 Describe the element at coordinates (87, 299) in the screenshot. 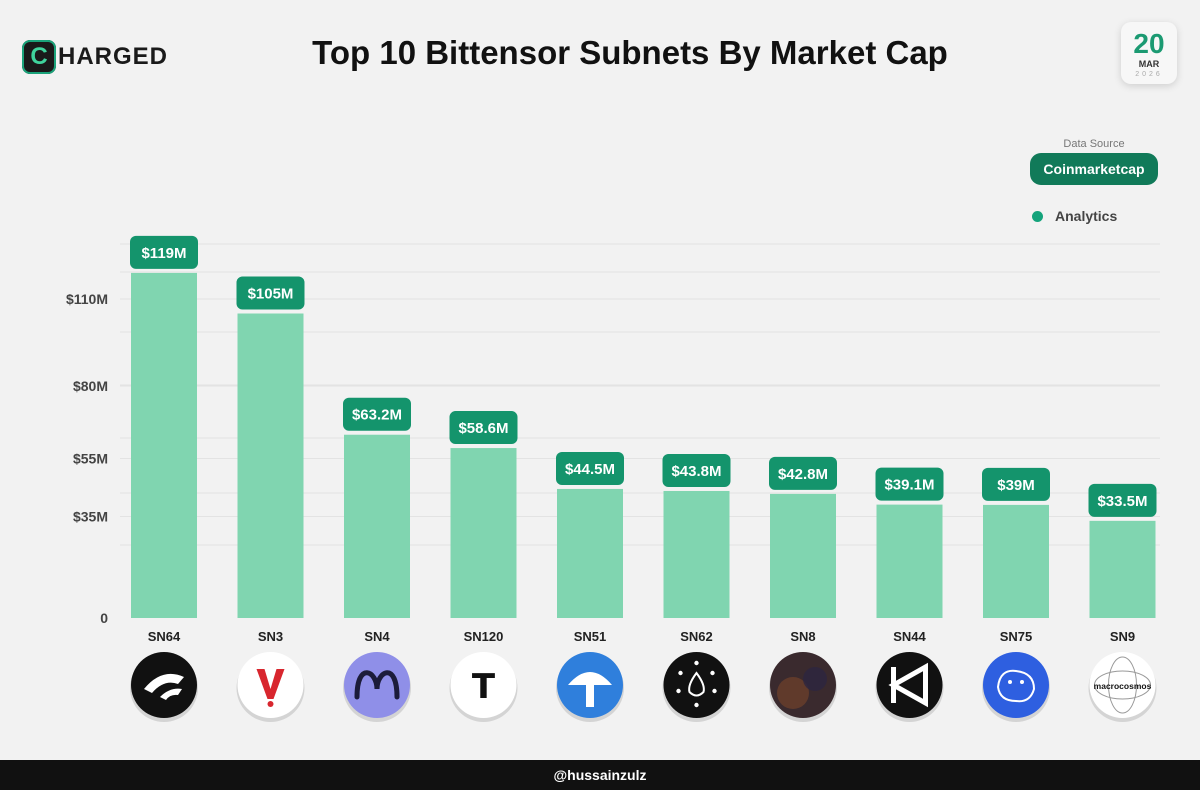

I see `y-tick-label: $110M` at that location.